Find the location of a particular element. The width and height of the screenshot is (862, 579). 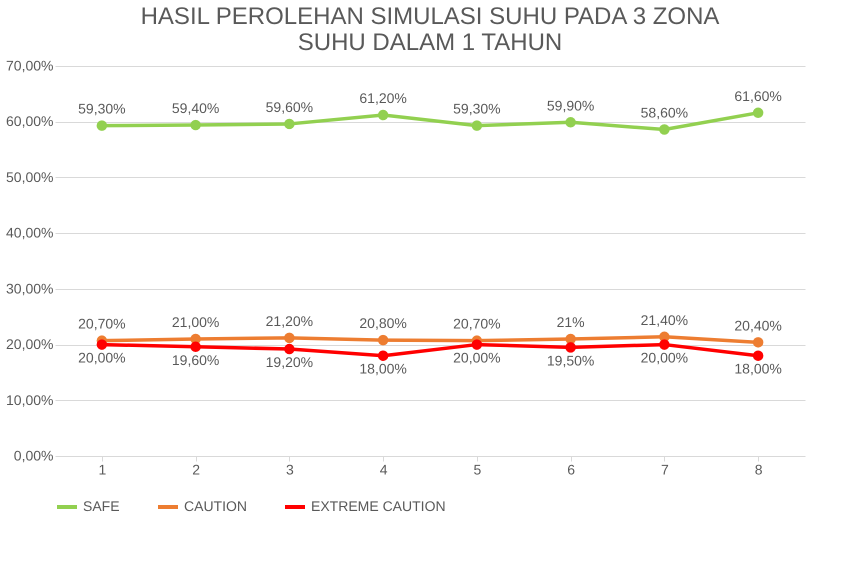

x-tick-label: 5 is located at coordinates (477, 470).